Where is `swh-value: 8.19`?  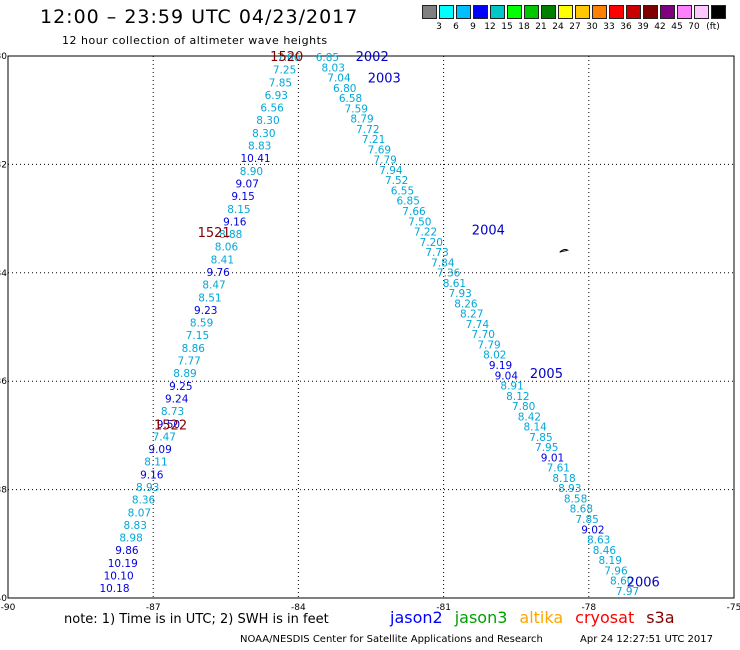
swh-value: 8.19 is located at coordinates (610, 561).